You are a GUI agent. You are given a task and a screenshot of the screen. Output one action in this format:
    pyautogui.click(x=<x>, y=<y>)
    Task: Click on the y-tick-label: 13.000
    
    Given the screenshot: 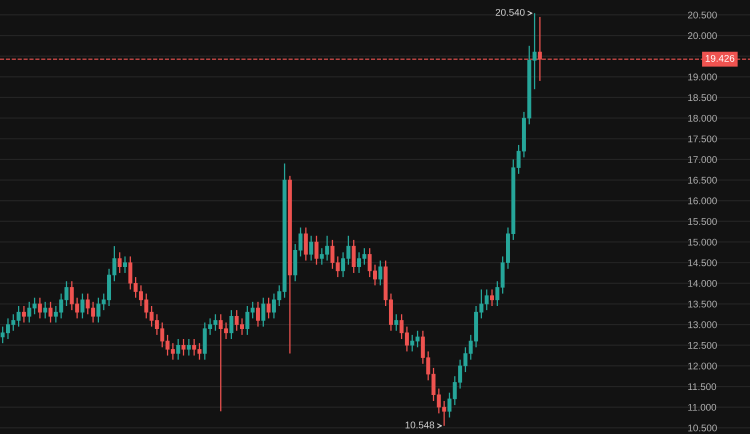 What is the action you would take?
    pyautogui.click(x=702, y=324)
    